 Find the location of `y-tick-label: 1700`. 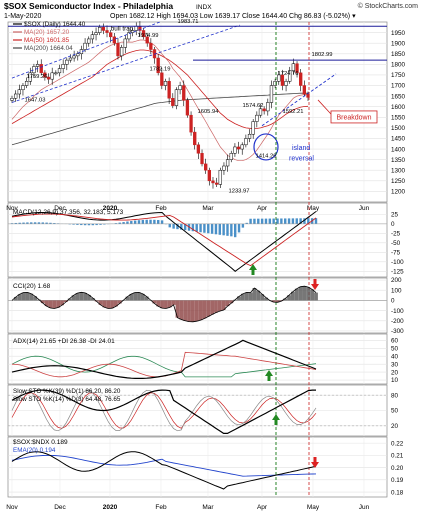

y-tick-label: 1700 is located at coordinates (398, 86).